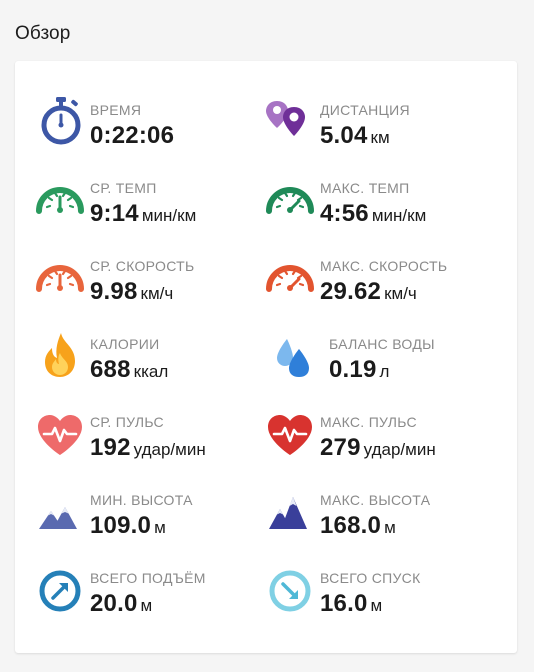  I want to click on location-pins-icon, so click(293, 123).